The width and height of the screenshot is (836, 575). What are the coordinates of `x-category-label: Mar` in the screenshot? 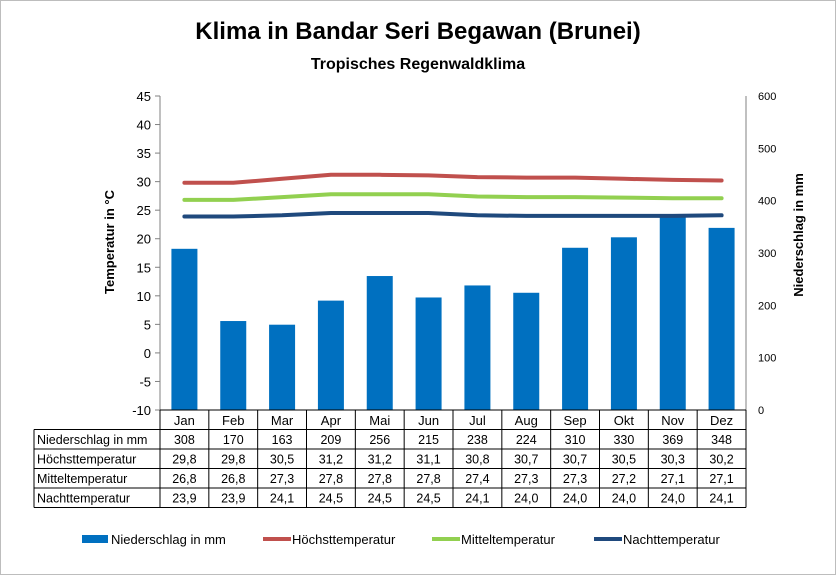 It's located at (282, 420).